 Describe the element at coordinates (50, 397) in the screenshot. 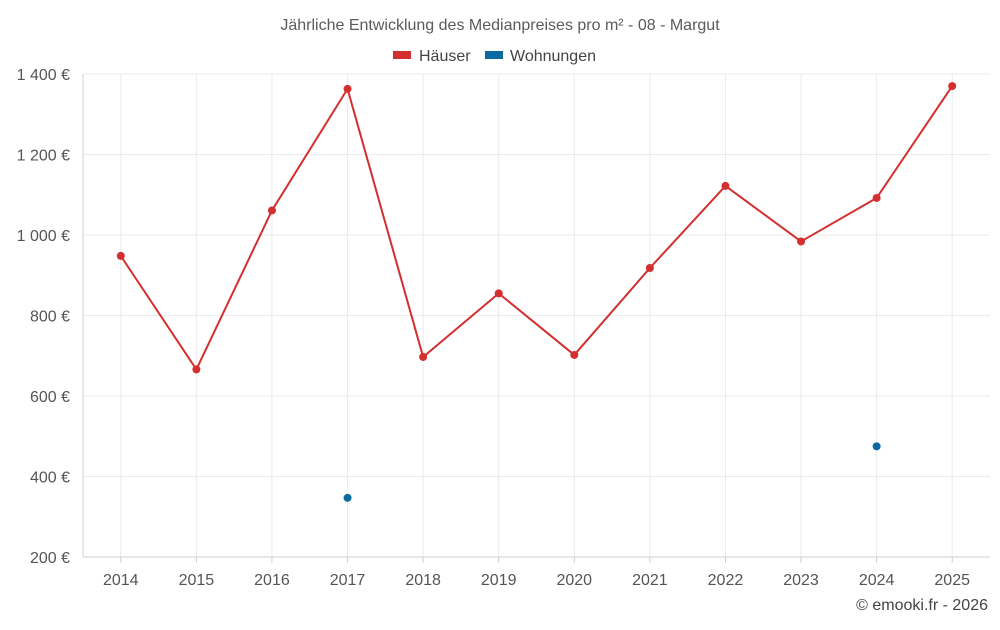

I see `y-tick-label: 600 €` at that location.